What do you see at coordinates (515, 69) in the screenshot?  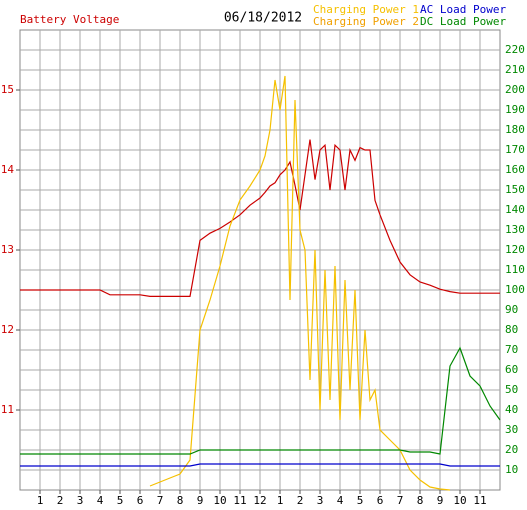 I see `y2-tick-label: 210` at bounding box center [515, 69].